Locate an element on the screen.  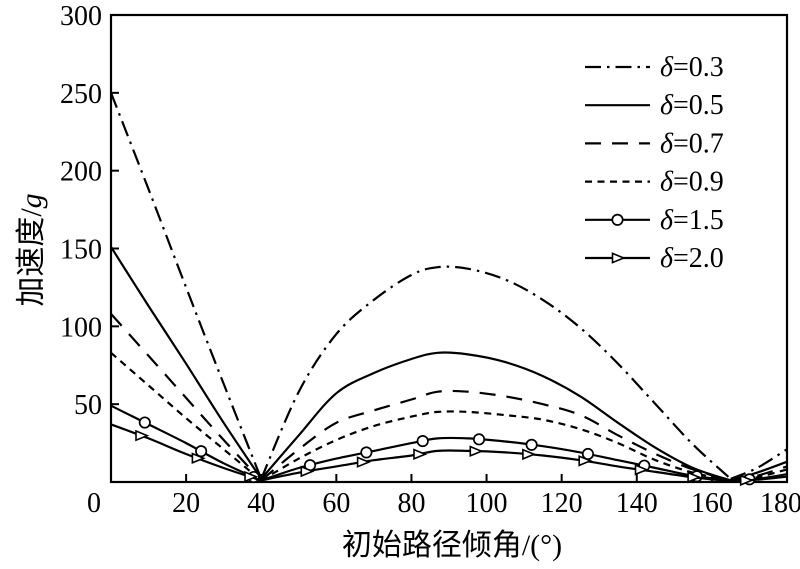
legend-item: δ=0.9 is located at coordinates (654, 182).